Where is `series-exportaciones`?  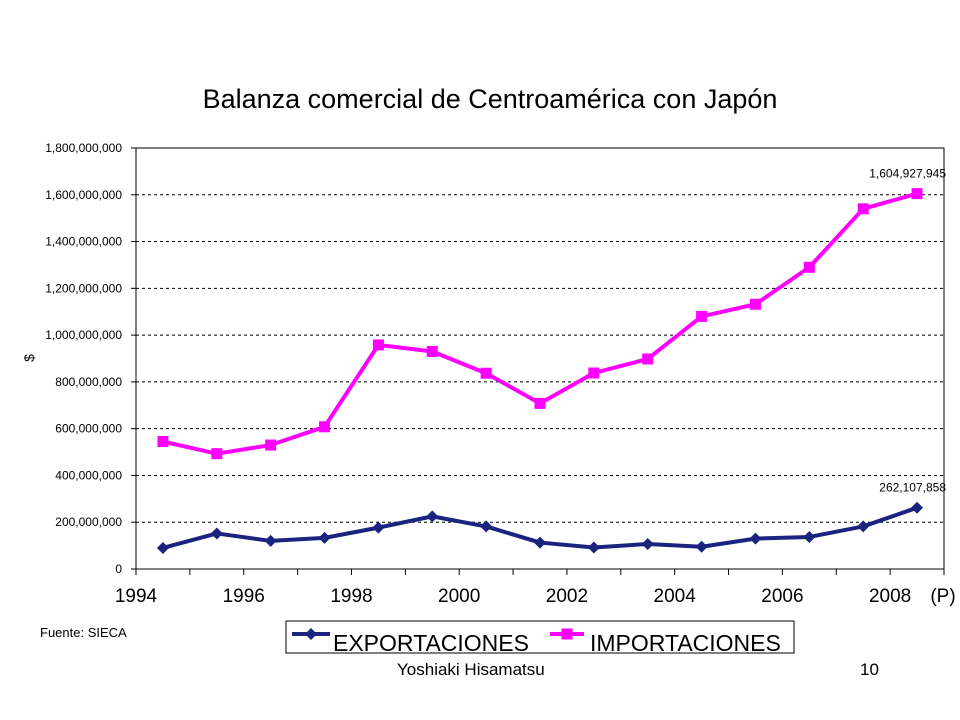 series-exportaciones is located at coordinates (540, 527).